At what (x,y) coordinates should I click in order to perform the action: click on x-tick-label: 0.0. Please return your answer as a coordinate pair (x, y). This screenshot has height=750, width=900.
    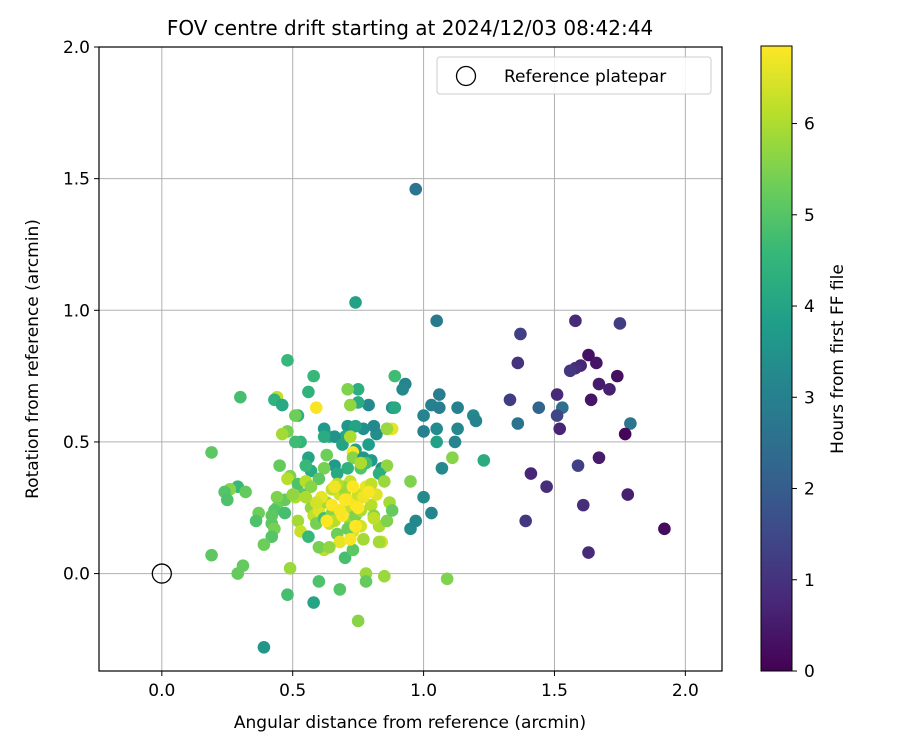
    Looking at the image, I should click on (161, 691).